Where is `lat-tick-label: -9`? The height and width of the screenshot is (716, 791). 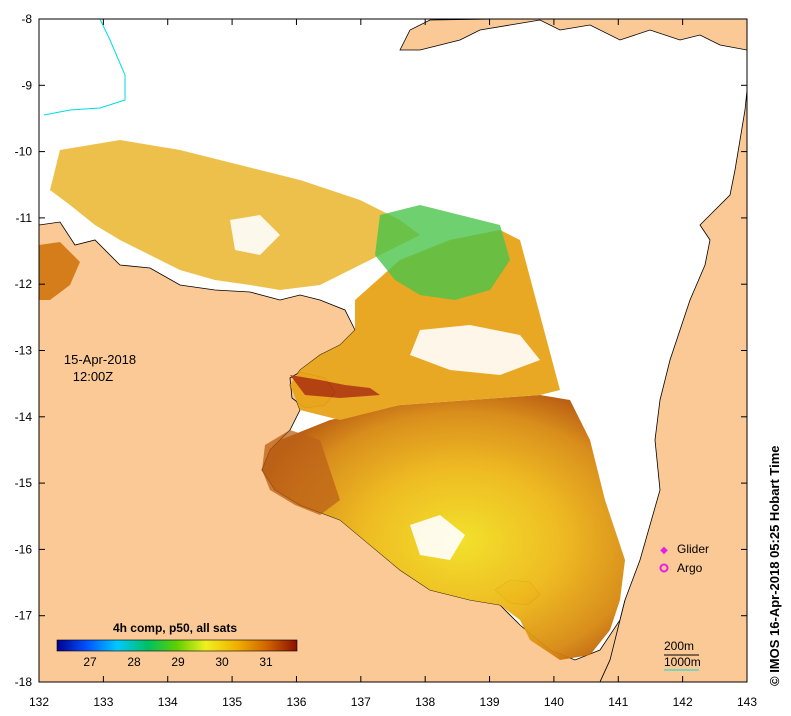
lat-tick-label: -9 is located at coordinates (26, 85).